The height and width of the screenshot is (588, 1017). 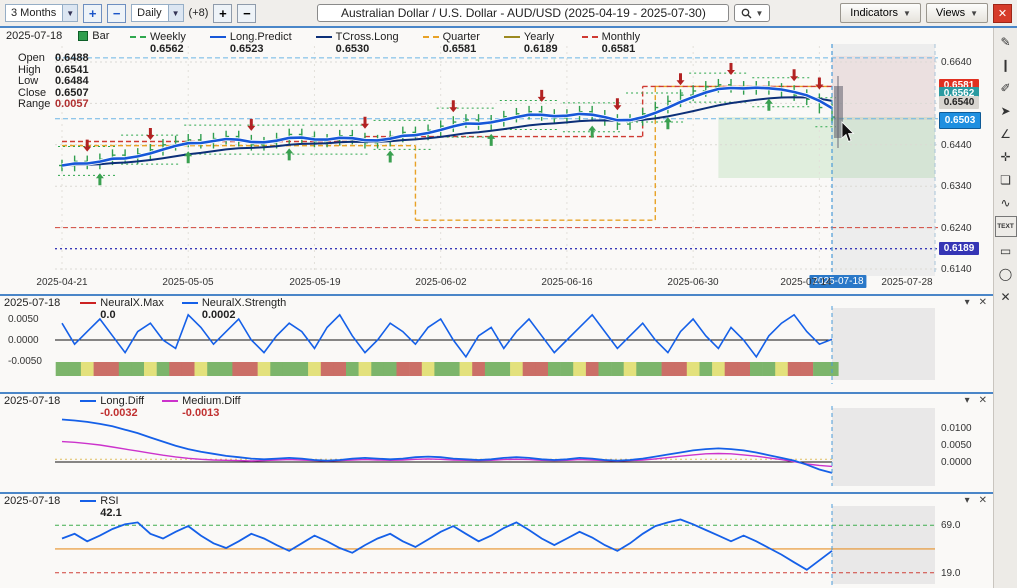 What do you see at coordinates (1005, 133) in the screenshot?
I see `tool-angle-icon: ∠` at bounding box center [1005, 133].